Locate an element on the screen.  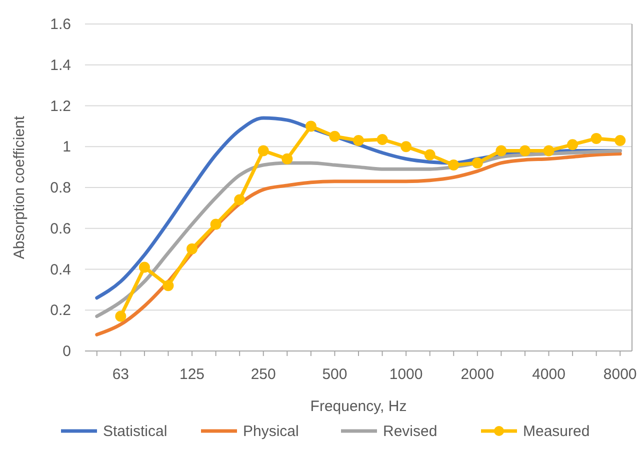
x-tick-label: 4000 is located at coordinates (549, 374).